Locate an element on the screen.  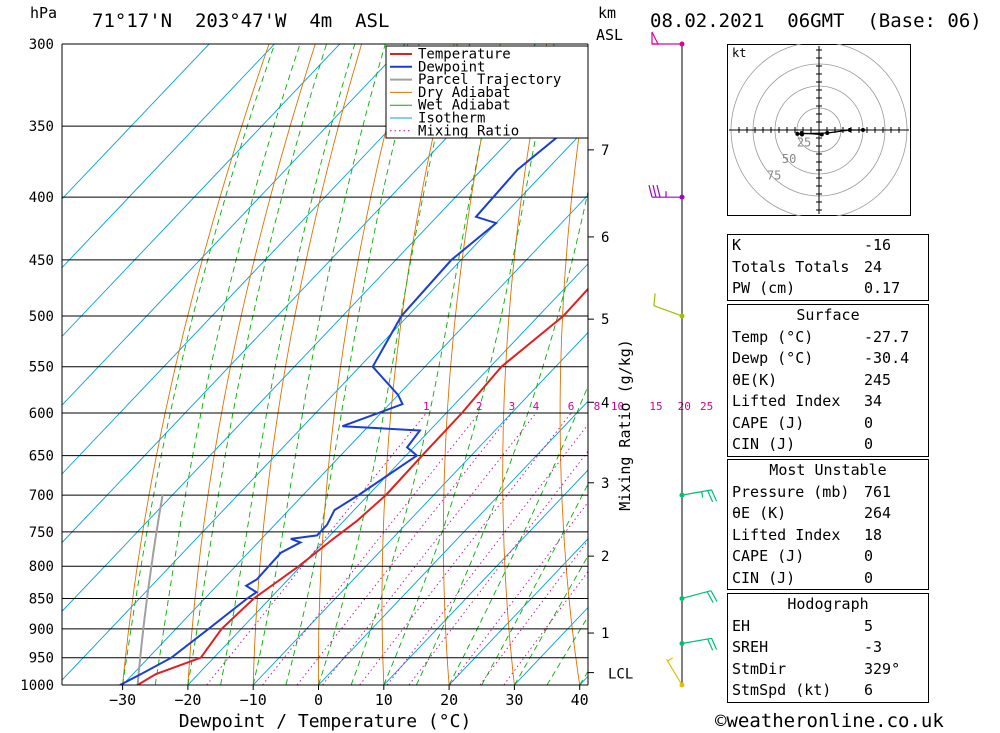
pressure-tick-label: 550 is located at coordinates (41, 368).